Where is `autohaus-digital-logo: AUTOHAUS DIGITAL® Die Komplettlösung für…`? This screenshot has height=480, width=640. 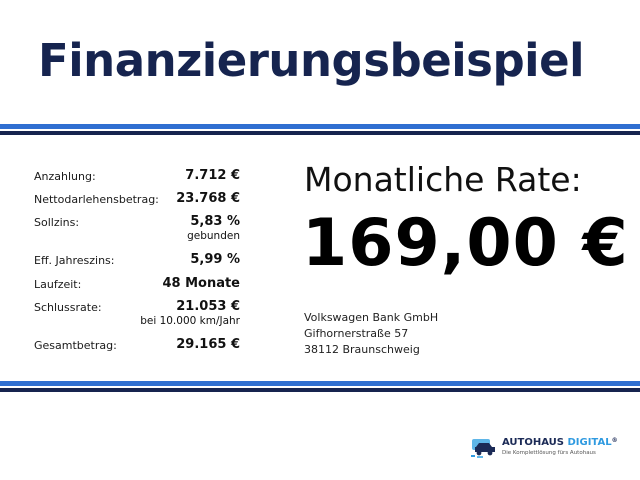
autohaus-digital-logo: AUTOHAUS DIGITAL® Die Komplettlösung für… is located at coordinates (544, 449).